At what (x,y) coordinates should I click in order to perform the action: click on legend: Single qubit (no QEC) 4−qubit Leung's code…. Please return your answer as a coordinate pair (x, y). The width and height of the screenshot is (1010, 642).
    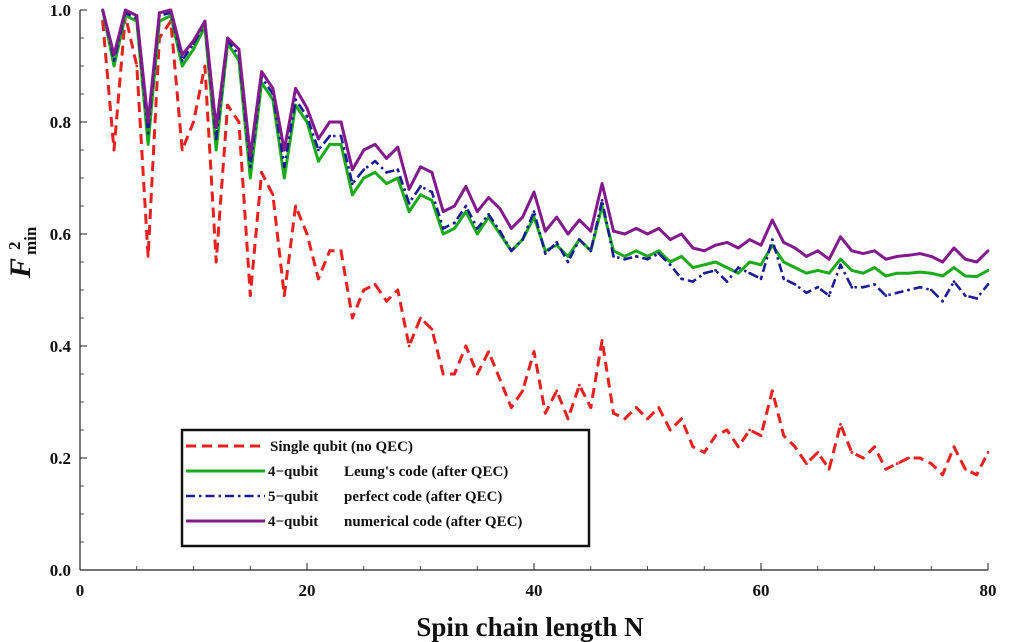
    Looking at the image, I should click on (385, 488).